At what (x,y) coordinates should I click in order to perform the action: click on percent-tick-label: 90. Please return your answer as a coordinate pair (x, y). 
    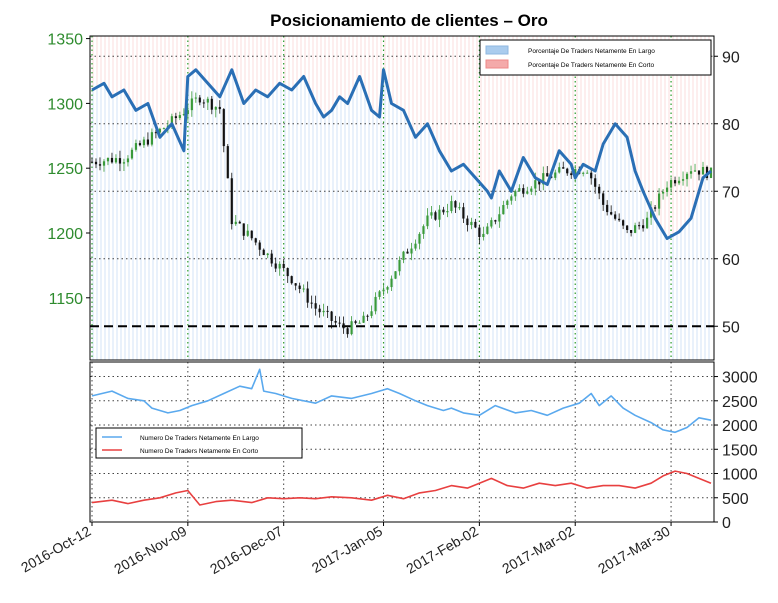
    Looking at the image, I should click on (731, 57).